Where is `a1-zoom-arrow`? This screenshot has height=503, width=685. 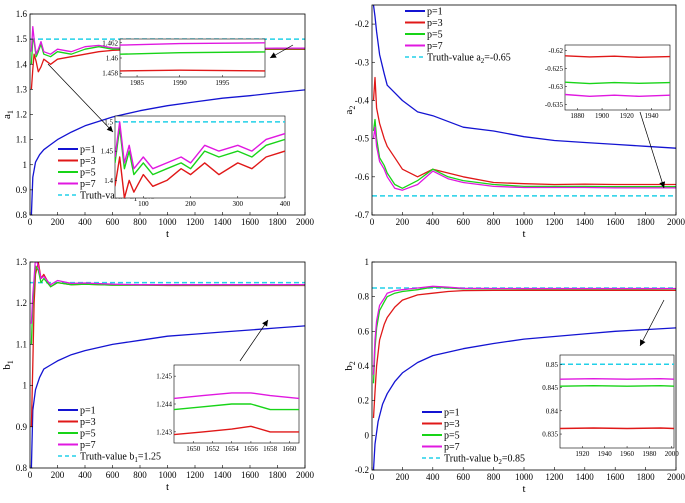 a1-zoom-arrow is located at coordinates (80, 98).